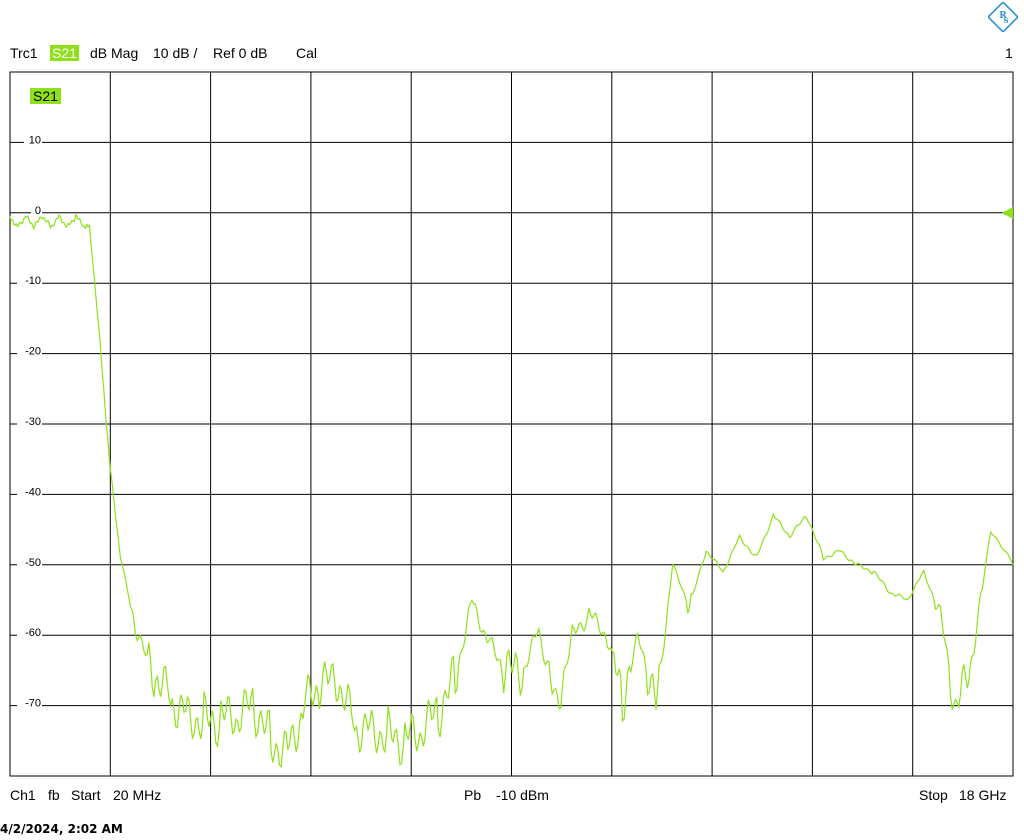  I want to click on stop-label: Stop, so click(933, 795).